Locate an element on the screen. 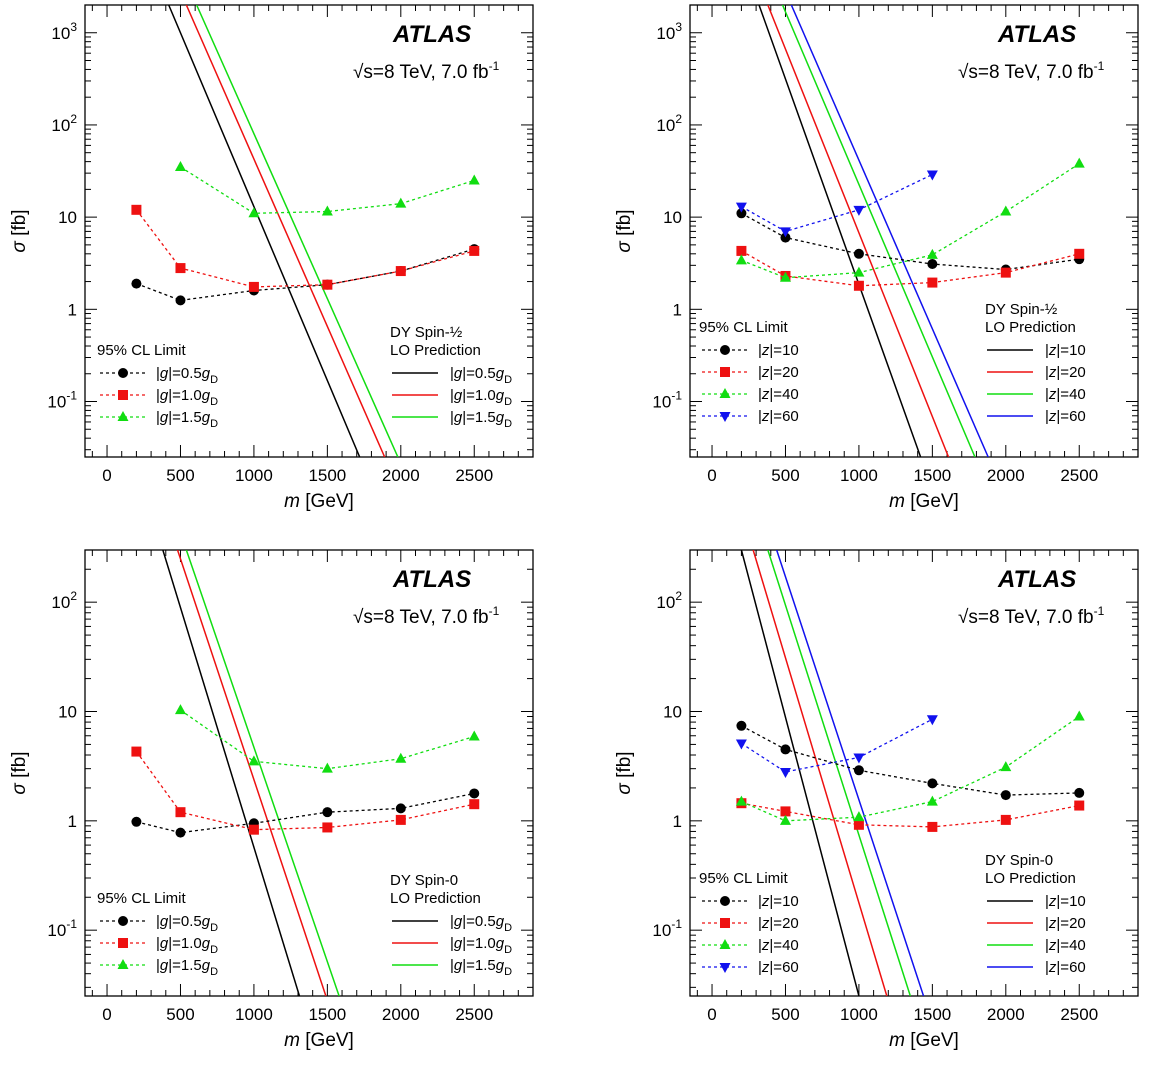 This screenshot has width=1159, height=1069. limit-legend: 95% CL Limit |g|=0.5gD|g|=1.0gD|g|=1.5gD is located at coordinates (157, 934).